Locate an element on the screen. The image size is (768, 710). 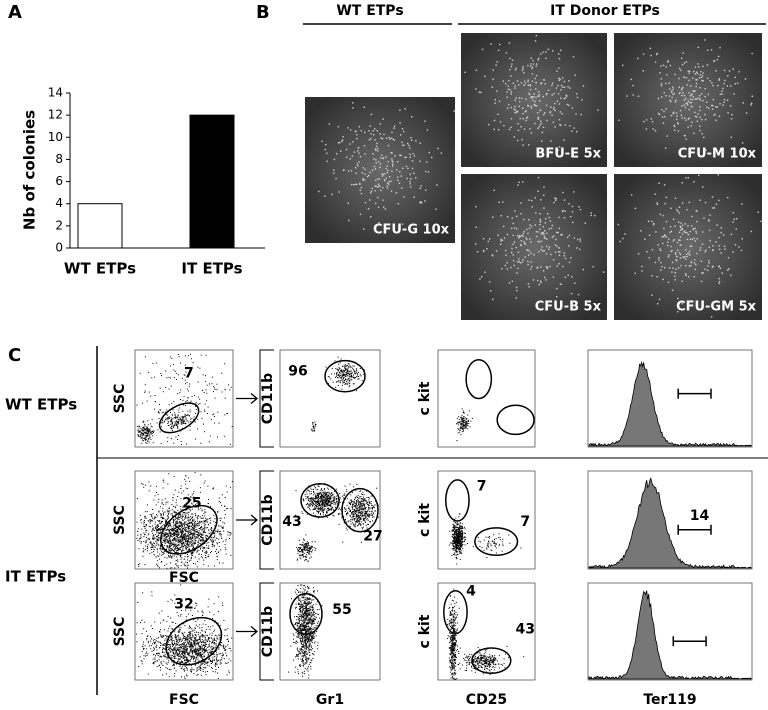
gate-percent: 27 is located at coordinates (372, 537).